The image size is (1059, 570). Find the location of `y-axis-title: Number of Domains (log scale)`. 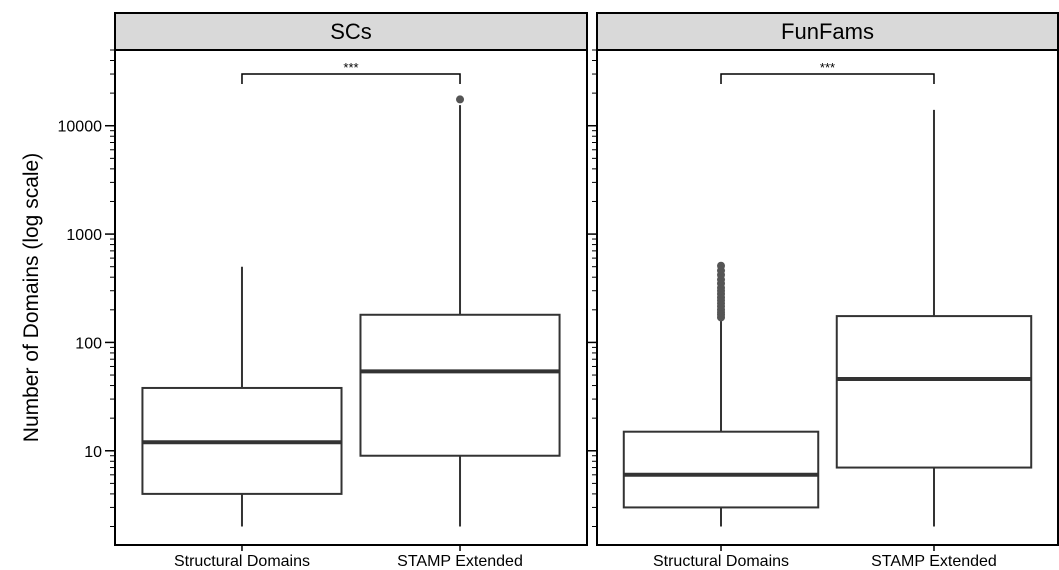

y-axis-title: Number of Domains (log scale) is located at coordinates (31, 297).